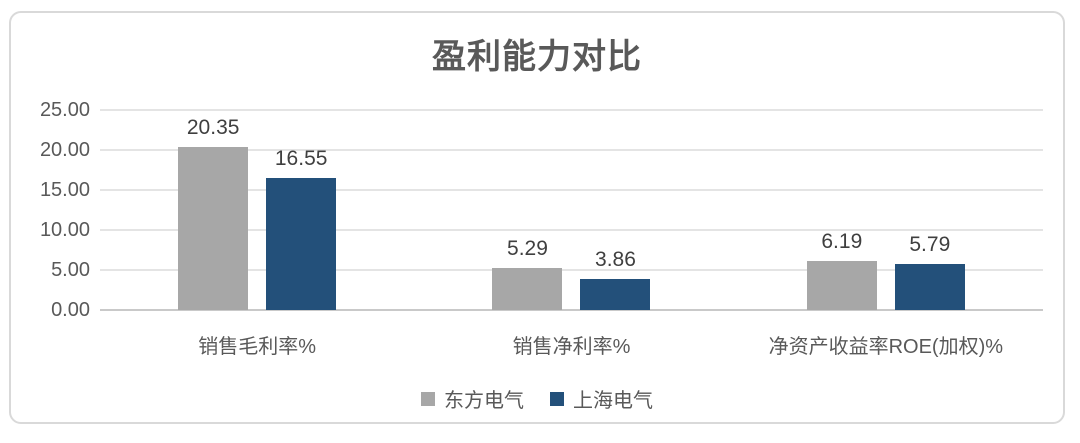  What do you see at coordinates (301, 228) in the screenshot?
I see `bar-上海电气: 16.55` at bounding box center [301, 228].